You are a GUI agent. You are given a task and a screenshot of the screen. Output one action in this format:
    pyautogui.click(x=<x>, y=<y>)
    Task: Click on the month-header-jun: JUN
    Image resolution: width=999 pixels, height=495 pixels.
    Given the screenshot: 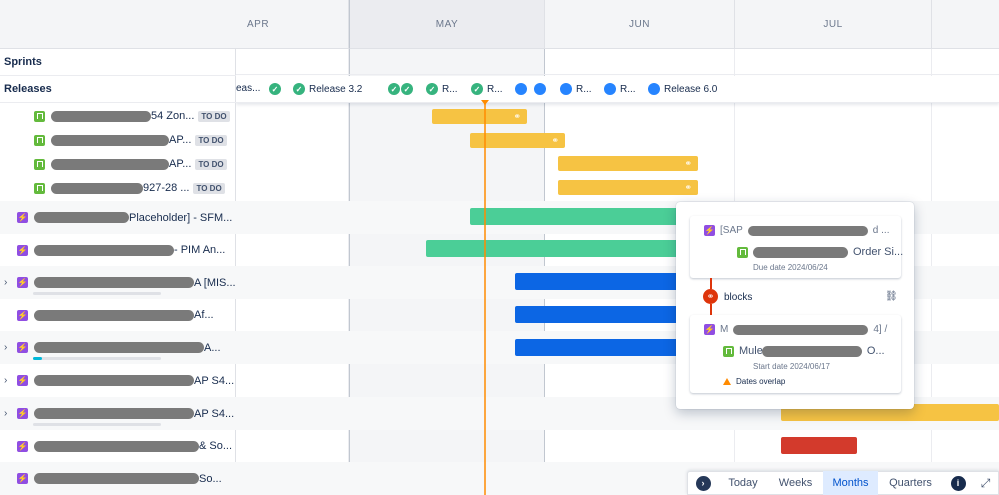 What is the action you would take?
    pyautogui.click(x=640, y=24)
    